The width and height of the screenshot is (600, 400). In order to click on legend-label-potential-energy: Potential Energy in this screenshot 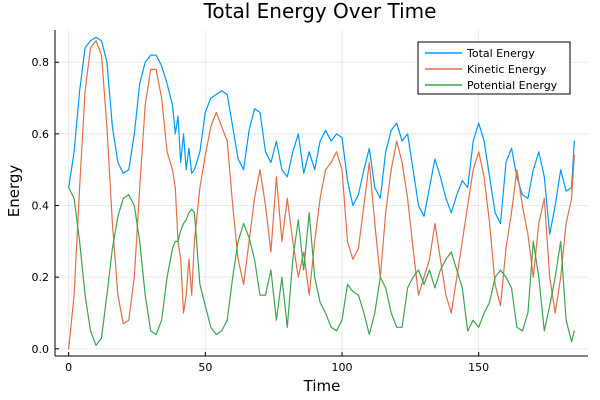, I will do `click(512, 85)`.